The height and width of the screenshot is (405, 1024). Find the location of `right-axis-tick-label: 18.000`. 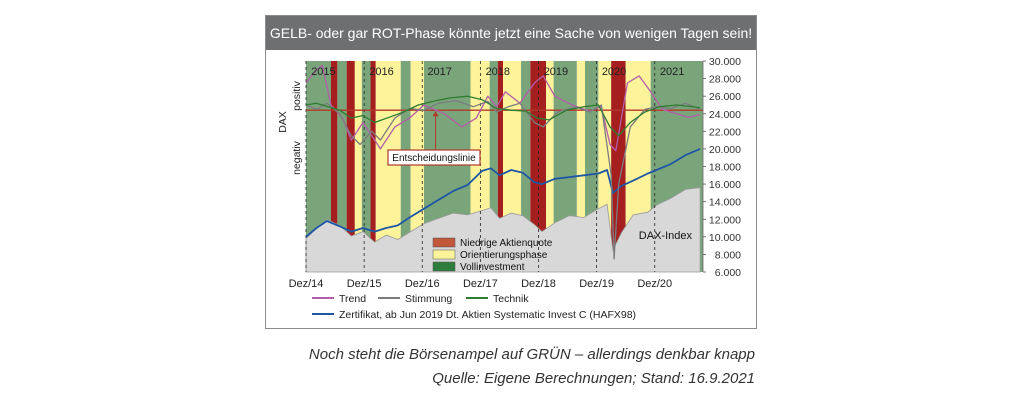

right-axis-tick-label: 18.000 is located at coordinates (725, 168).